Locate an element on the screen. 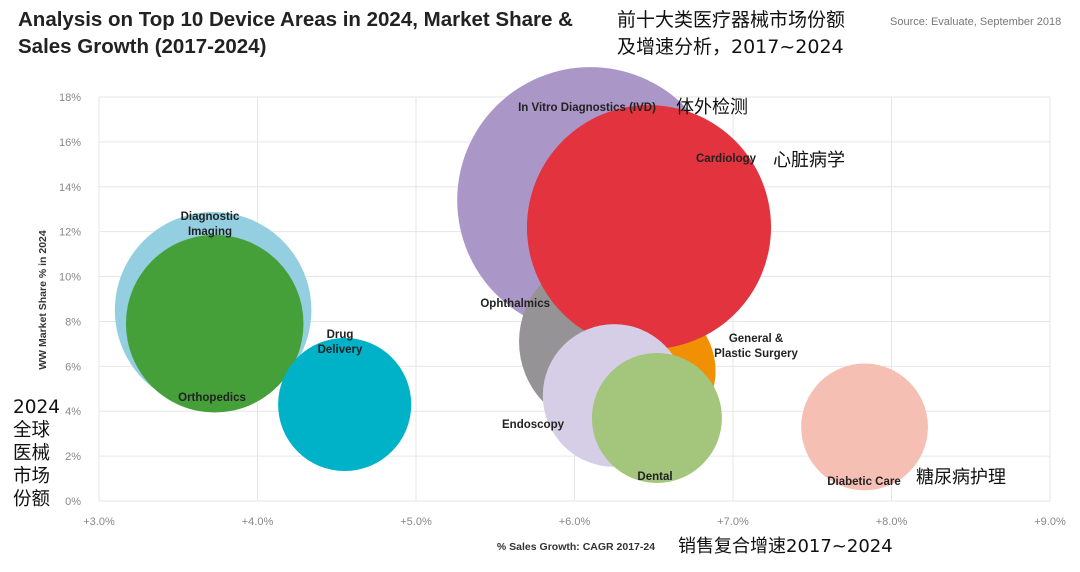  label-cardiology-cn: 心脏病学 is located at coordinates (809, 160).